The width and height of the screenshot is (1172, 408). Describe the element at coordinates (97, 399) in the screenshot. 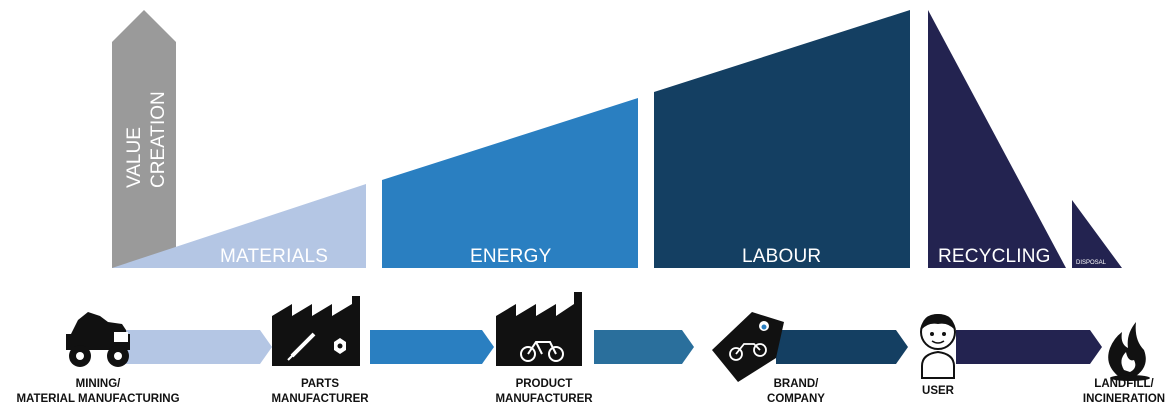

I see `stage-label-mining-line2: MATERIAL MANUFACTURING` at that location.